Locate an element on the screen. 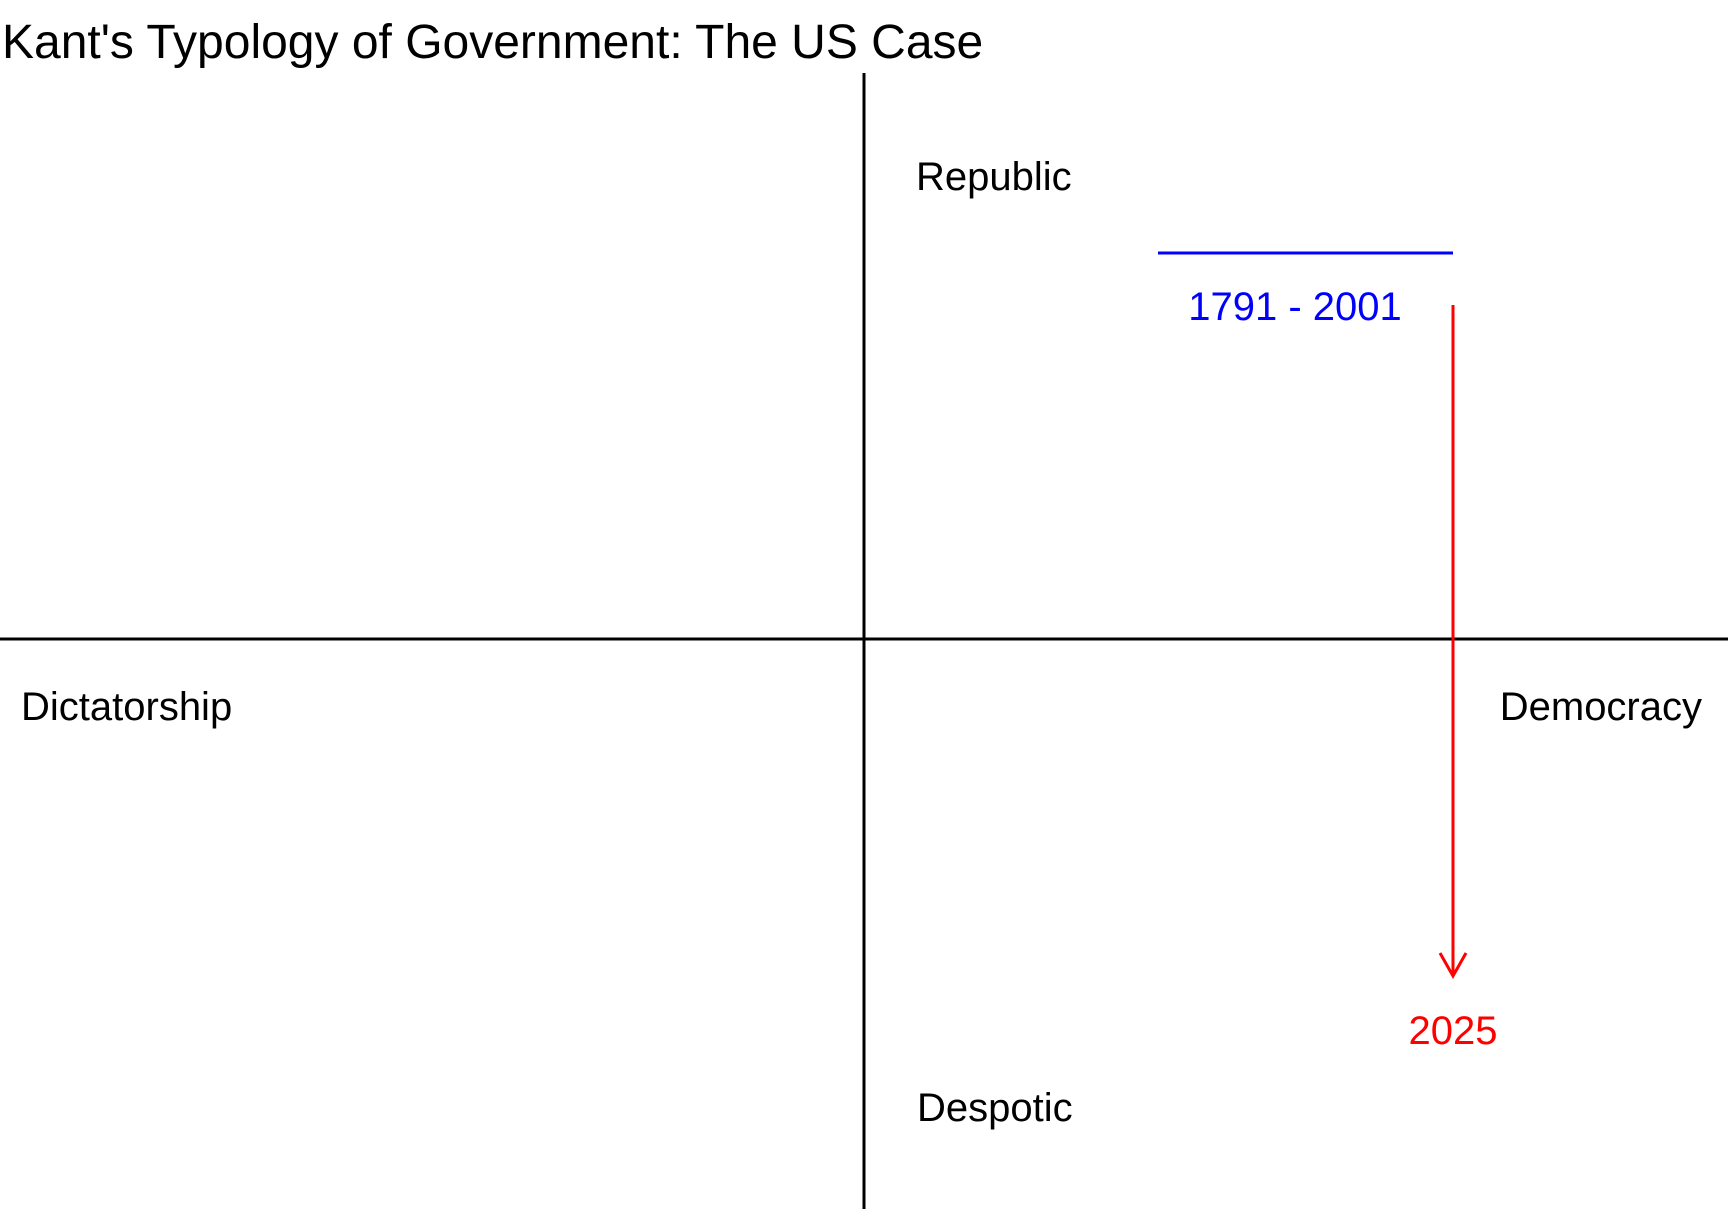 The width and height of the screenshot is (1728, 1209). axis-label-dictatorship: Dictatorship is located at coordinates (126, 707).